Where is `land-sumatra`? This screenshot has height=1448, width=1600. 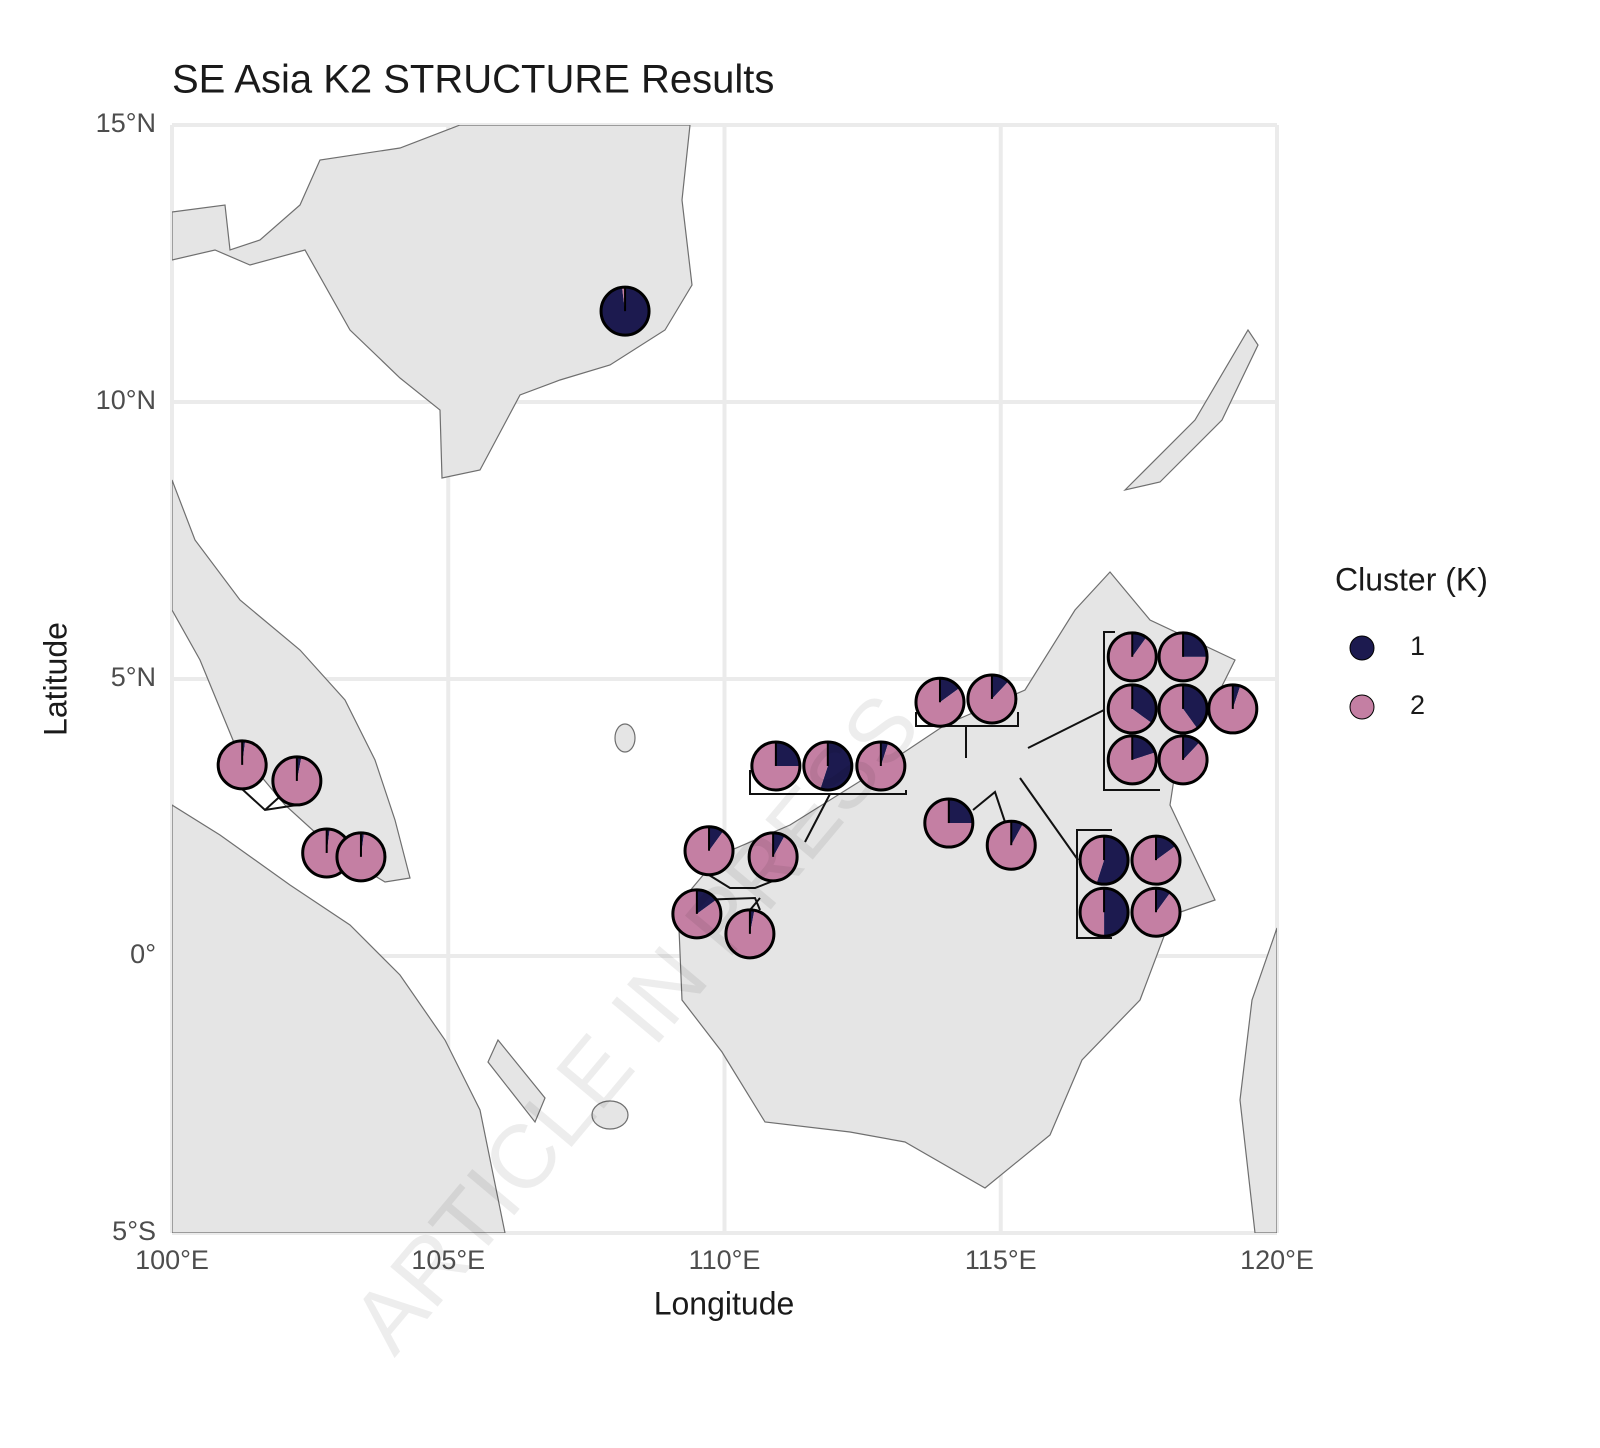 land-sumatra is located at coordinates (339, 1018).